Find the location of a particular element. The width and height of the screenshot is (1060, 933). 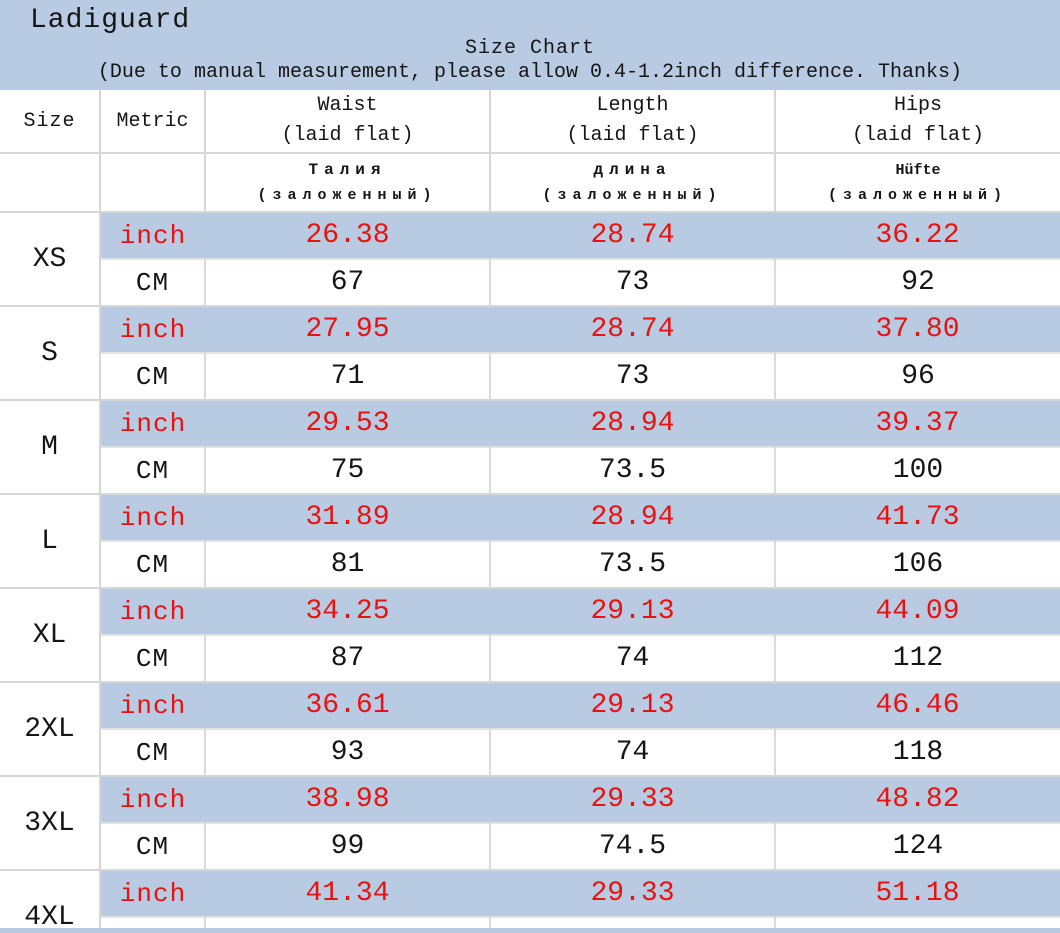

hips-inch-value: 39.37 is located at coordinates (917, 423).